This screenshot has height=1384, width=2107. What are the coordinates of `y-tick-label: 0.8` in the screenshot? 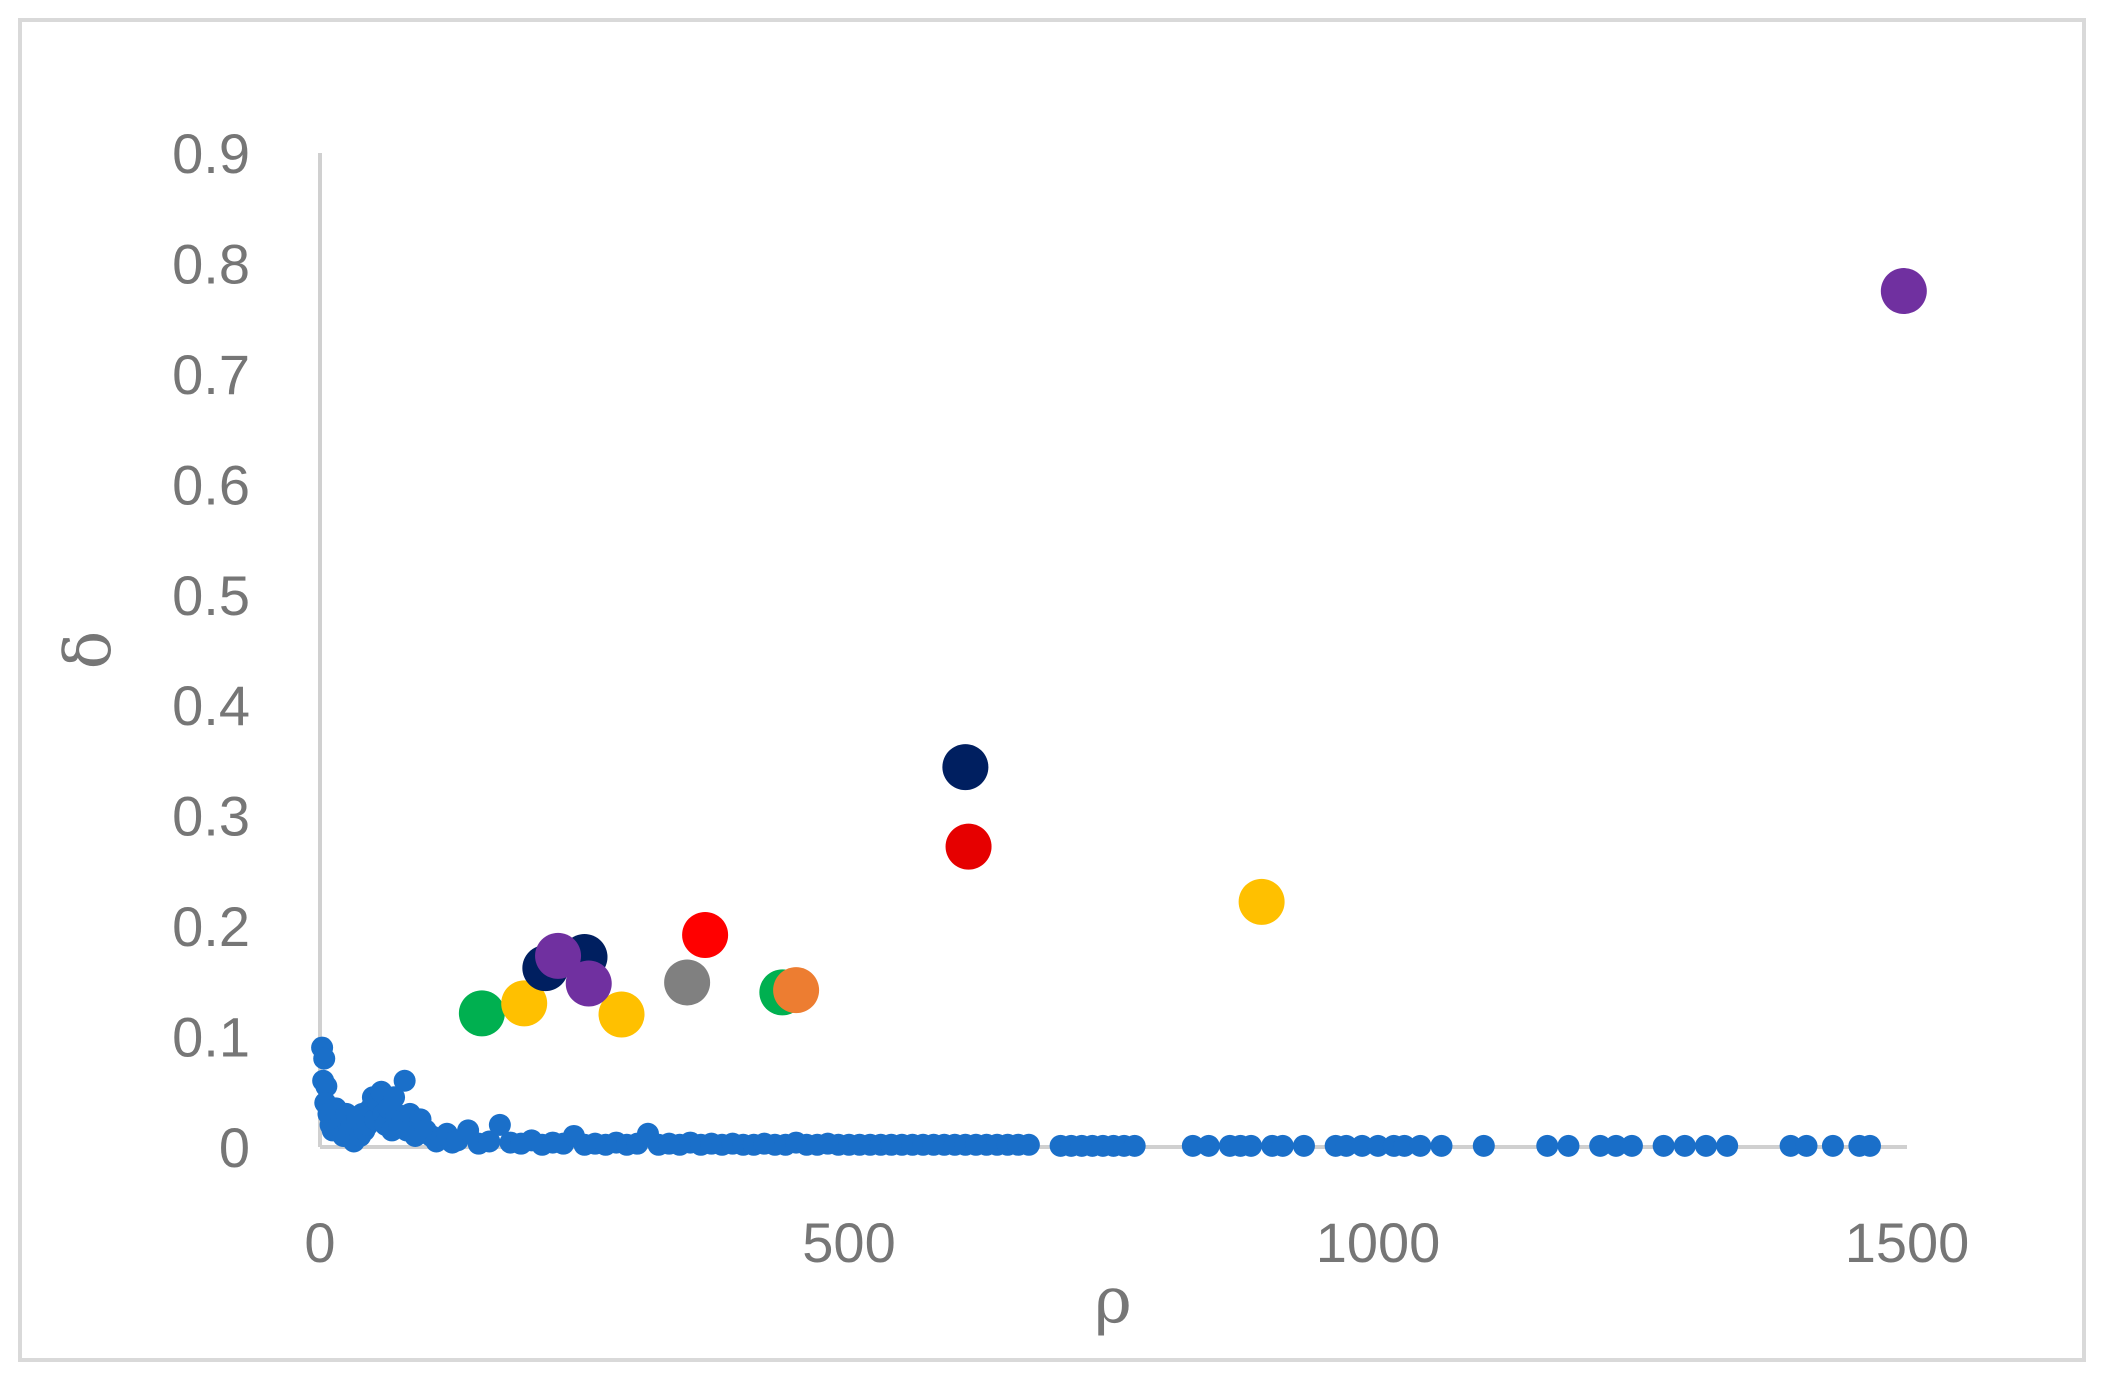 It's located at (211, 263).